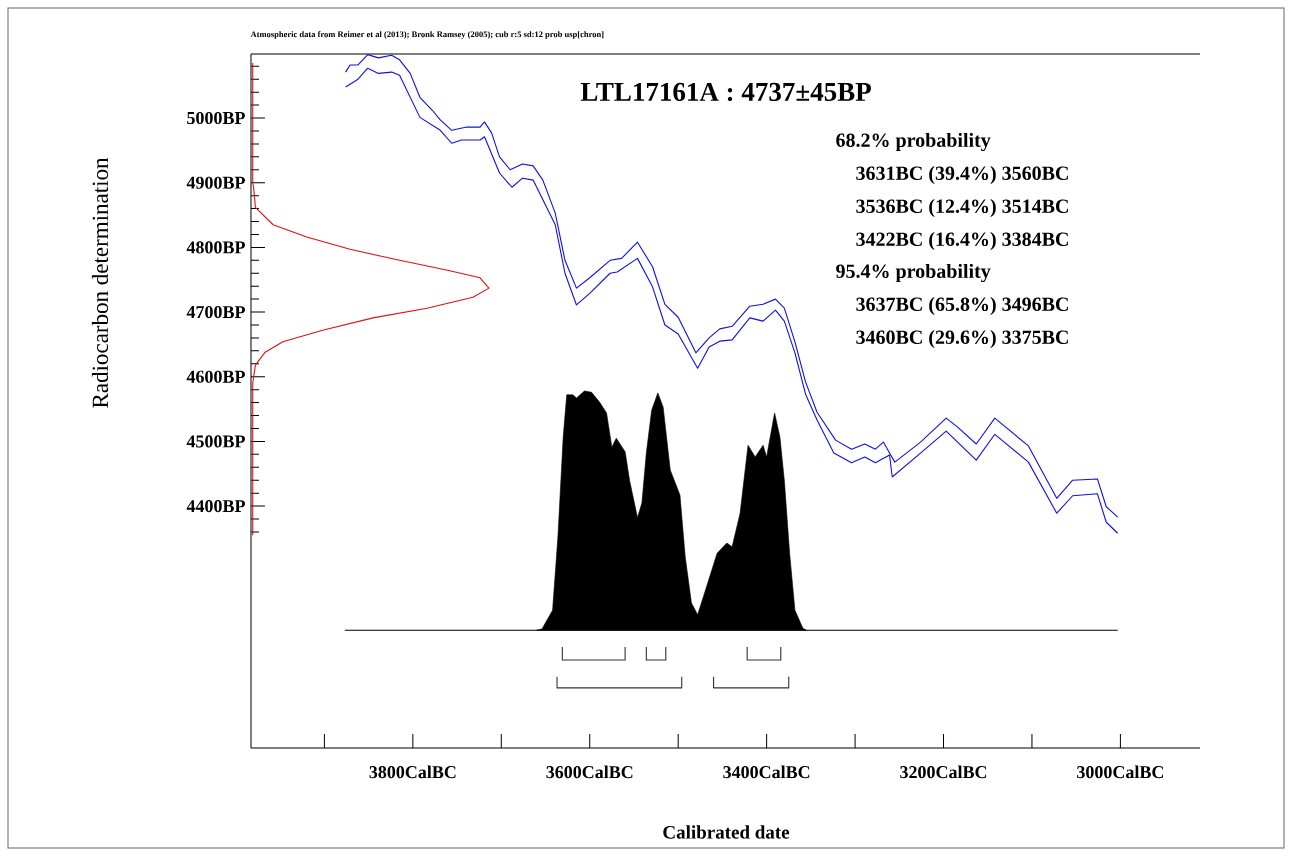  Describe the element at coordinates (962, 306) in the screenshot. I see `annotation: 3637BC (65.8%) 3496BC` at that location.